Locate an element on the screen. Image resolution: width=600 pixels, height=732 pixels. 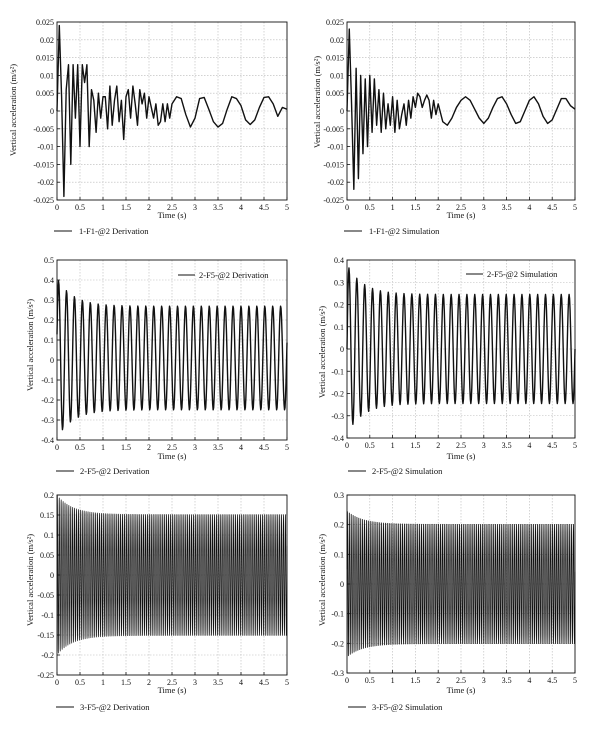
y-tick-label: 0.5 is located at coordinates (49, 260).